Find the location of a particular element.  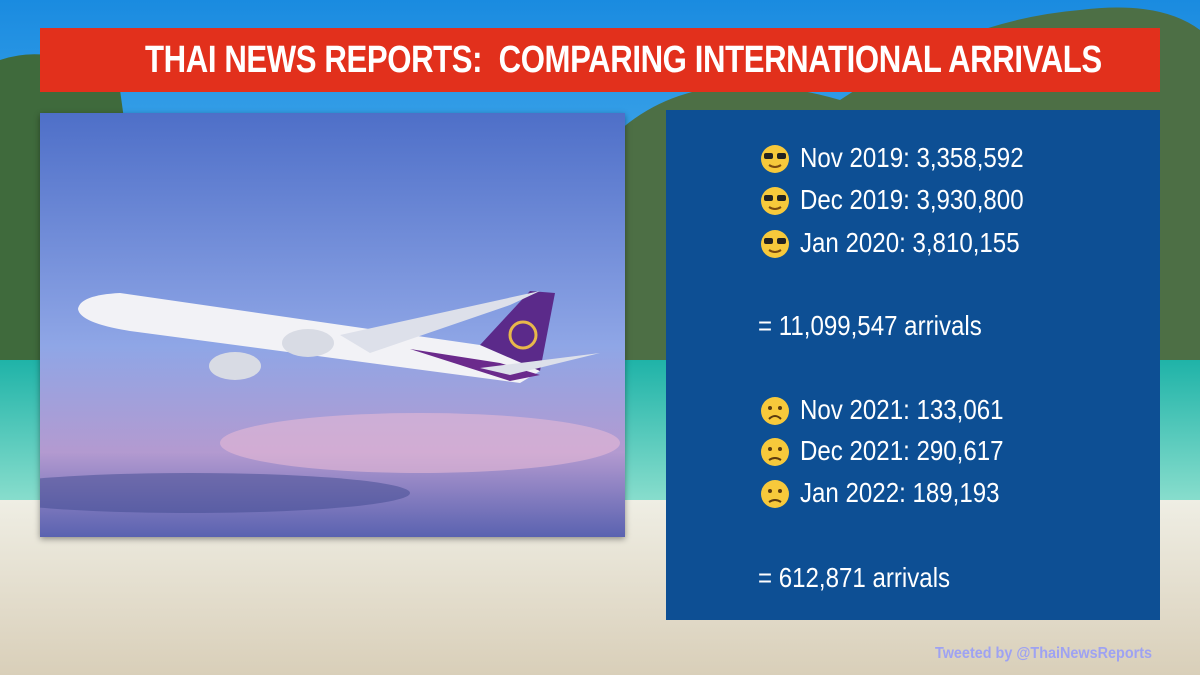

credit: Tweeted by @ThaiNewsReports is located at coordinates (1044, 653).